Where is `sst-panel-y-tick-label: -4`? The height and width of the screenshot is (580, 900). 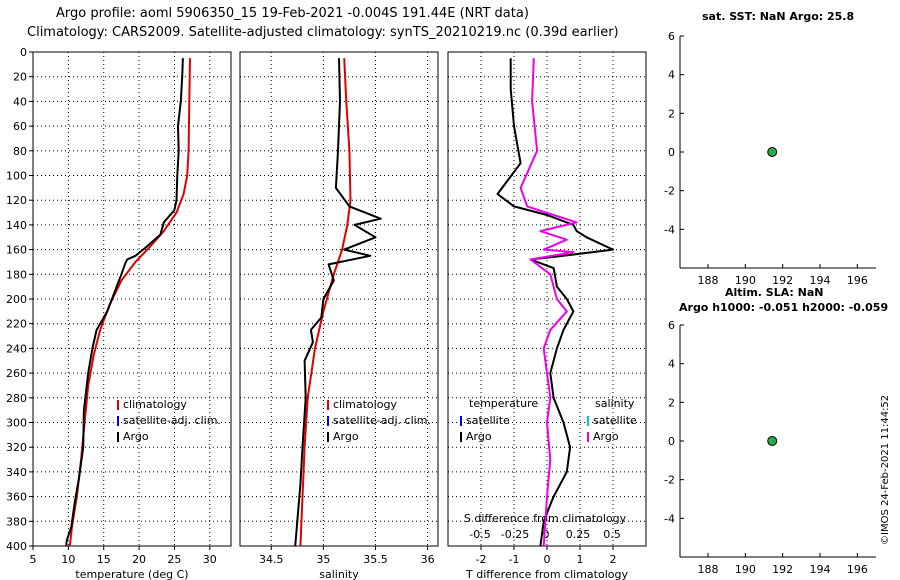 sst-panel-y-tick-label: -4 is located at coordinates (669, 229).